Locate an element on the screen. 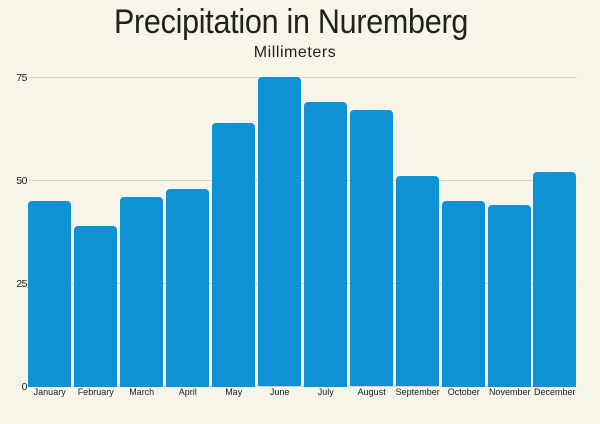 Image resolution: width=600 pixels, height=424 pixels. bar-july is located at coordinates (325, 244).